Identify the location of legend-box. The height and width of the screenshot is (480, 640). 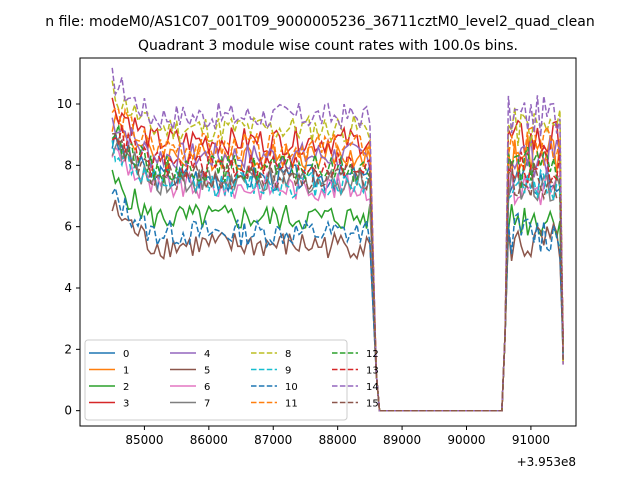
(216, 380).